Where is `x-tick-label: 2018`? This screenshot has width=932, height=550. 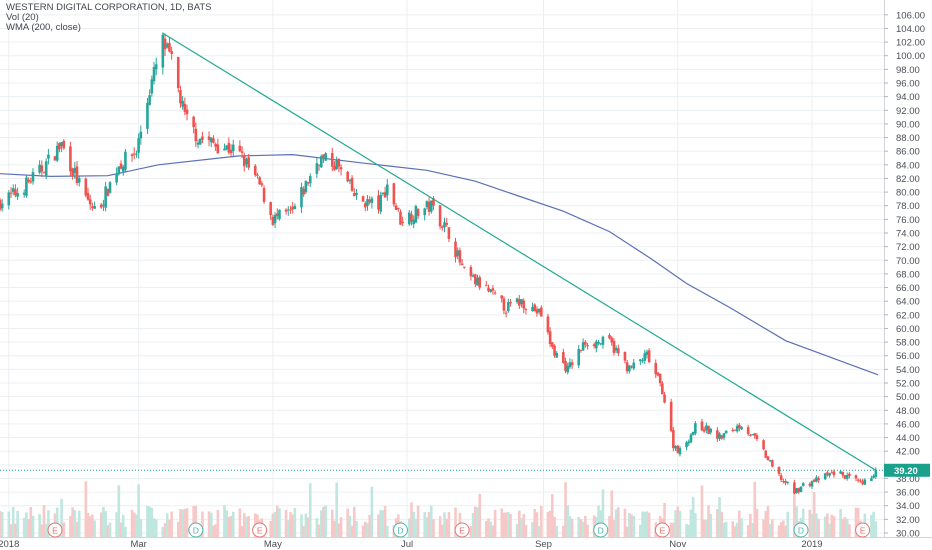
x-tick-label: 2018 is located at coordinates (9, 544).